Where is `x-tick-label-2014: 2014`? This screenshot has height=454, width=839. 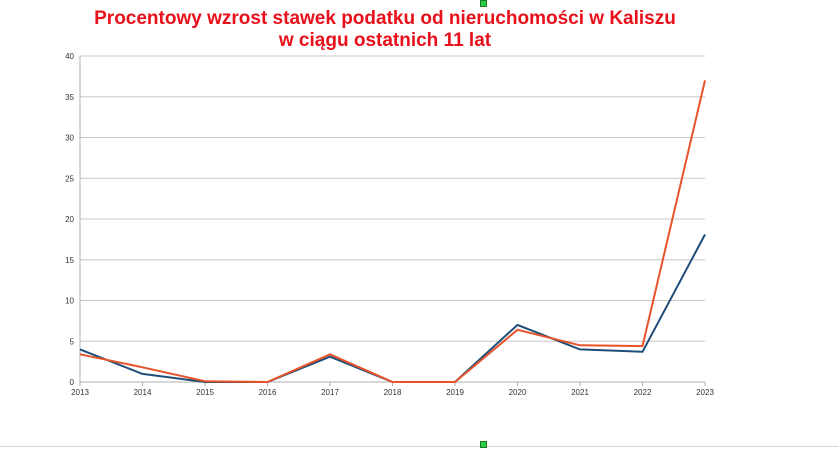 x-tick-label-2014: 2014 is located at coordinates (143, 392).